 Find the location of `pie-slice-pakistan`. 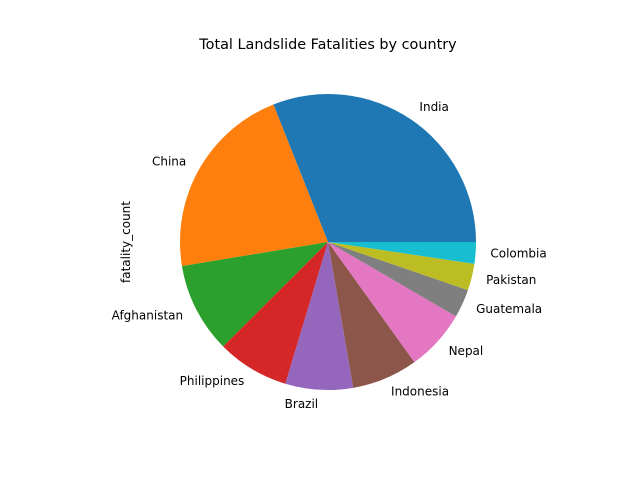

pie-slice-pakistan is located at coordinates (401, 266).